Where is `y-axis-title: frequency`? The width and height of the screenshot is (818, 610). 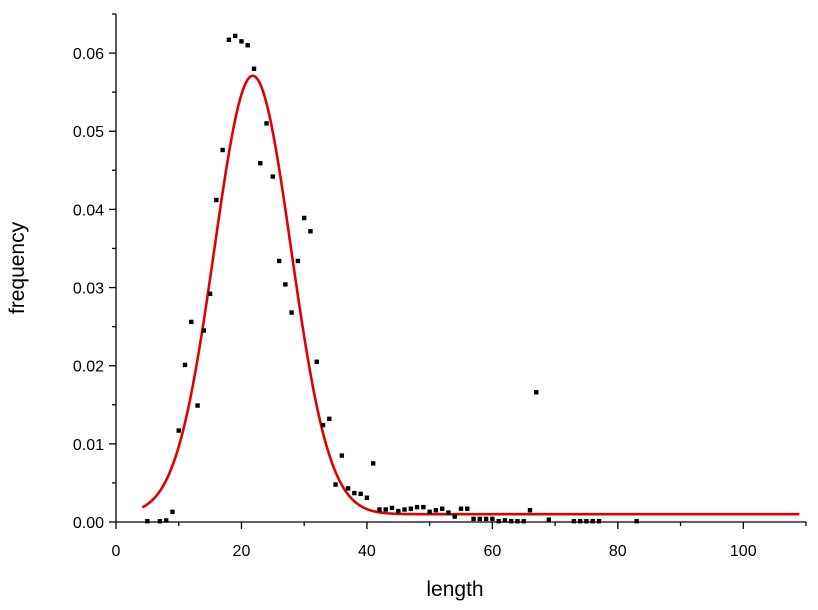
y-axis-title: frequency is located at coordinates (17, 267).